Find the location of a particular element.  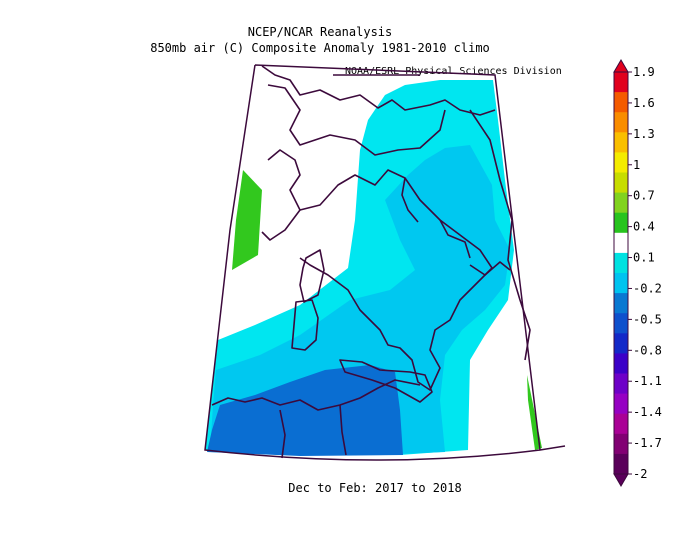

shade-green-east is located at coordinates (534, 412).